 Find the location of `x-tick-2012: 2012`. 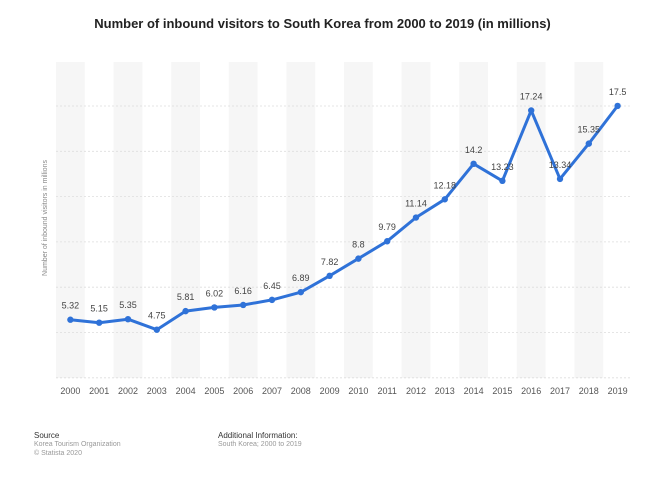

x-tick-2012: 2012 is located at coordinates (416, 391).